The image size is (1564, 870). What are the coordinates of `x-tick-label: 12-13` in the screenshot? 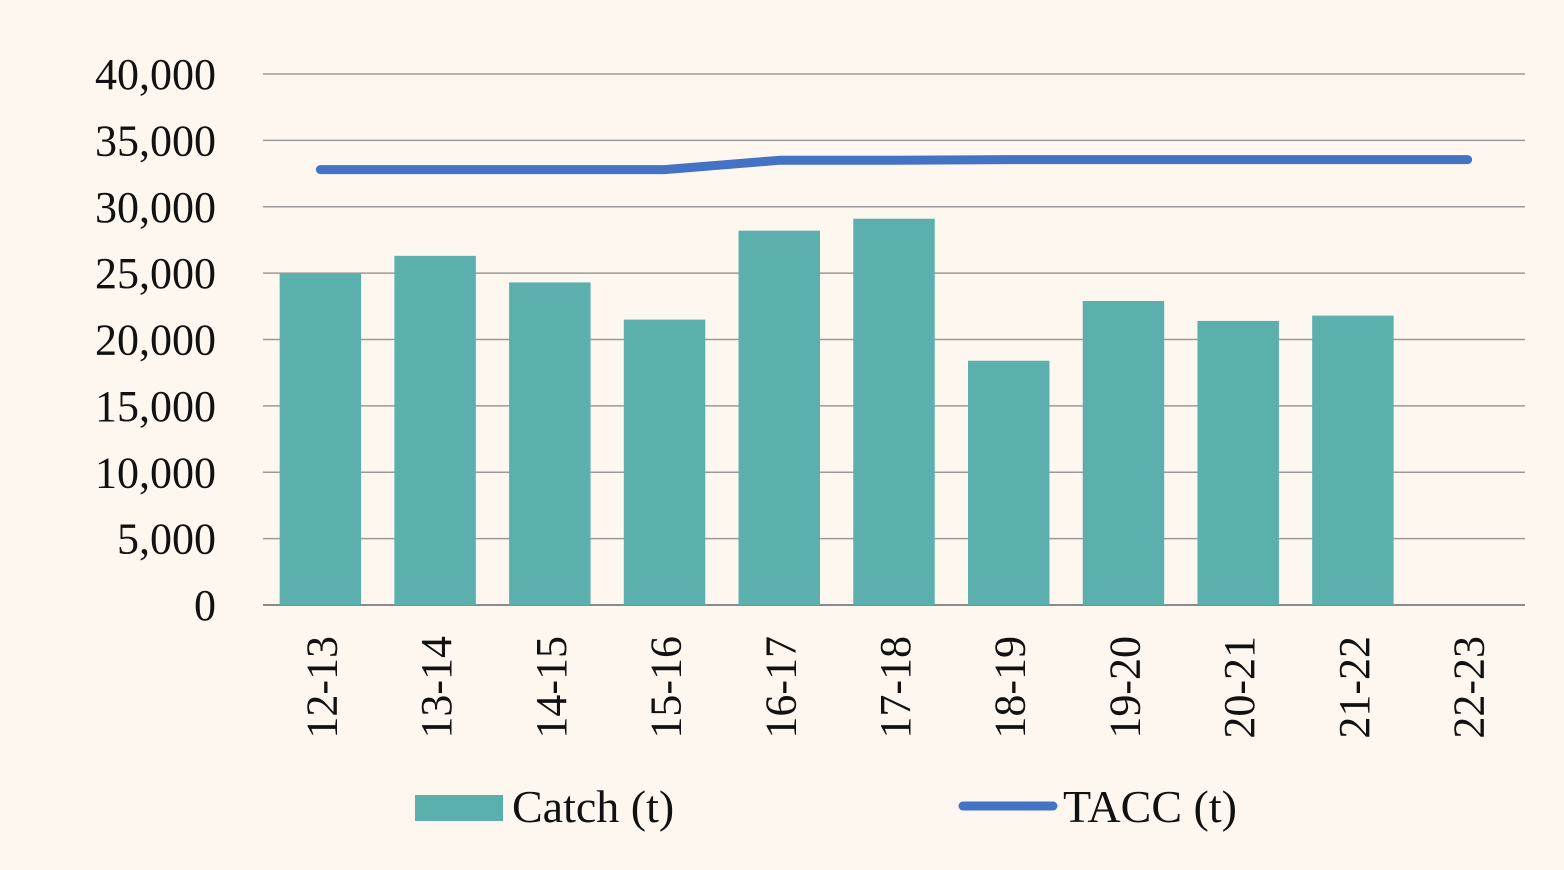 It's located at (321, 687).